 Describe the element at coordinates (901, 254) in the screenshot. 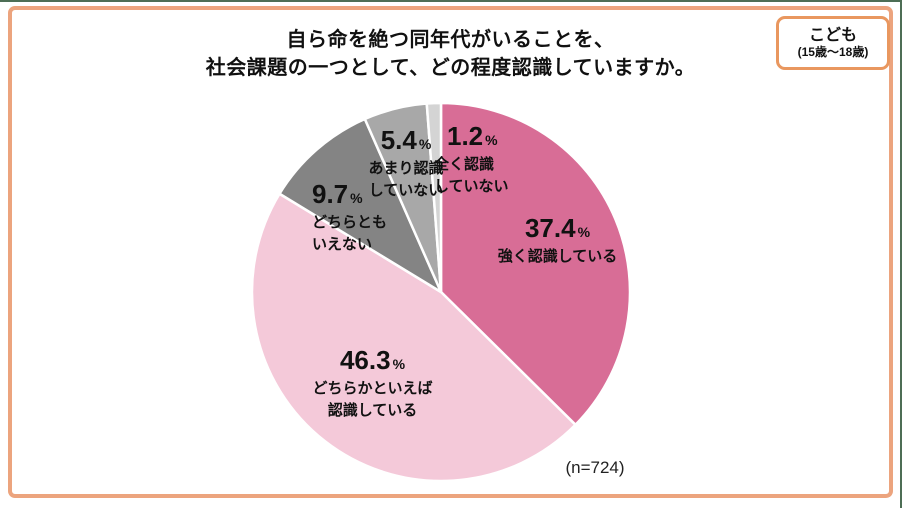

I see `window-edge-right` at that location.